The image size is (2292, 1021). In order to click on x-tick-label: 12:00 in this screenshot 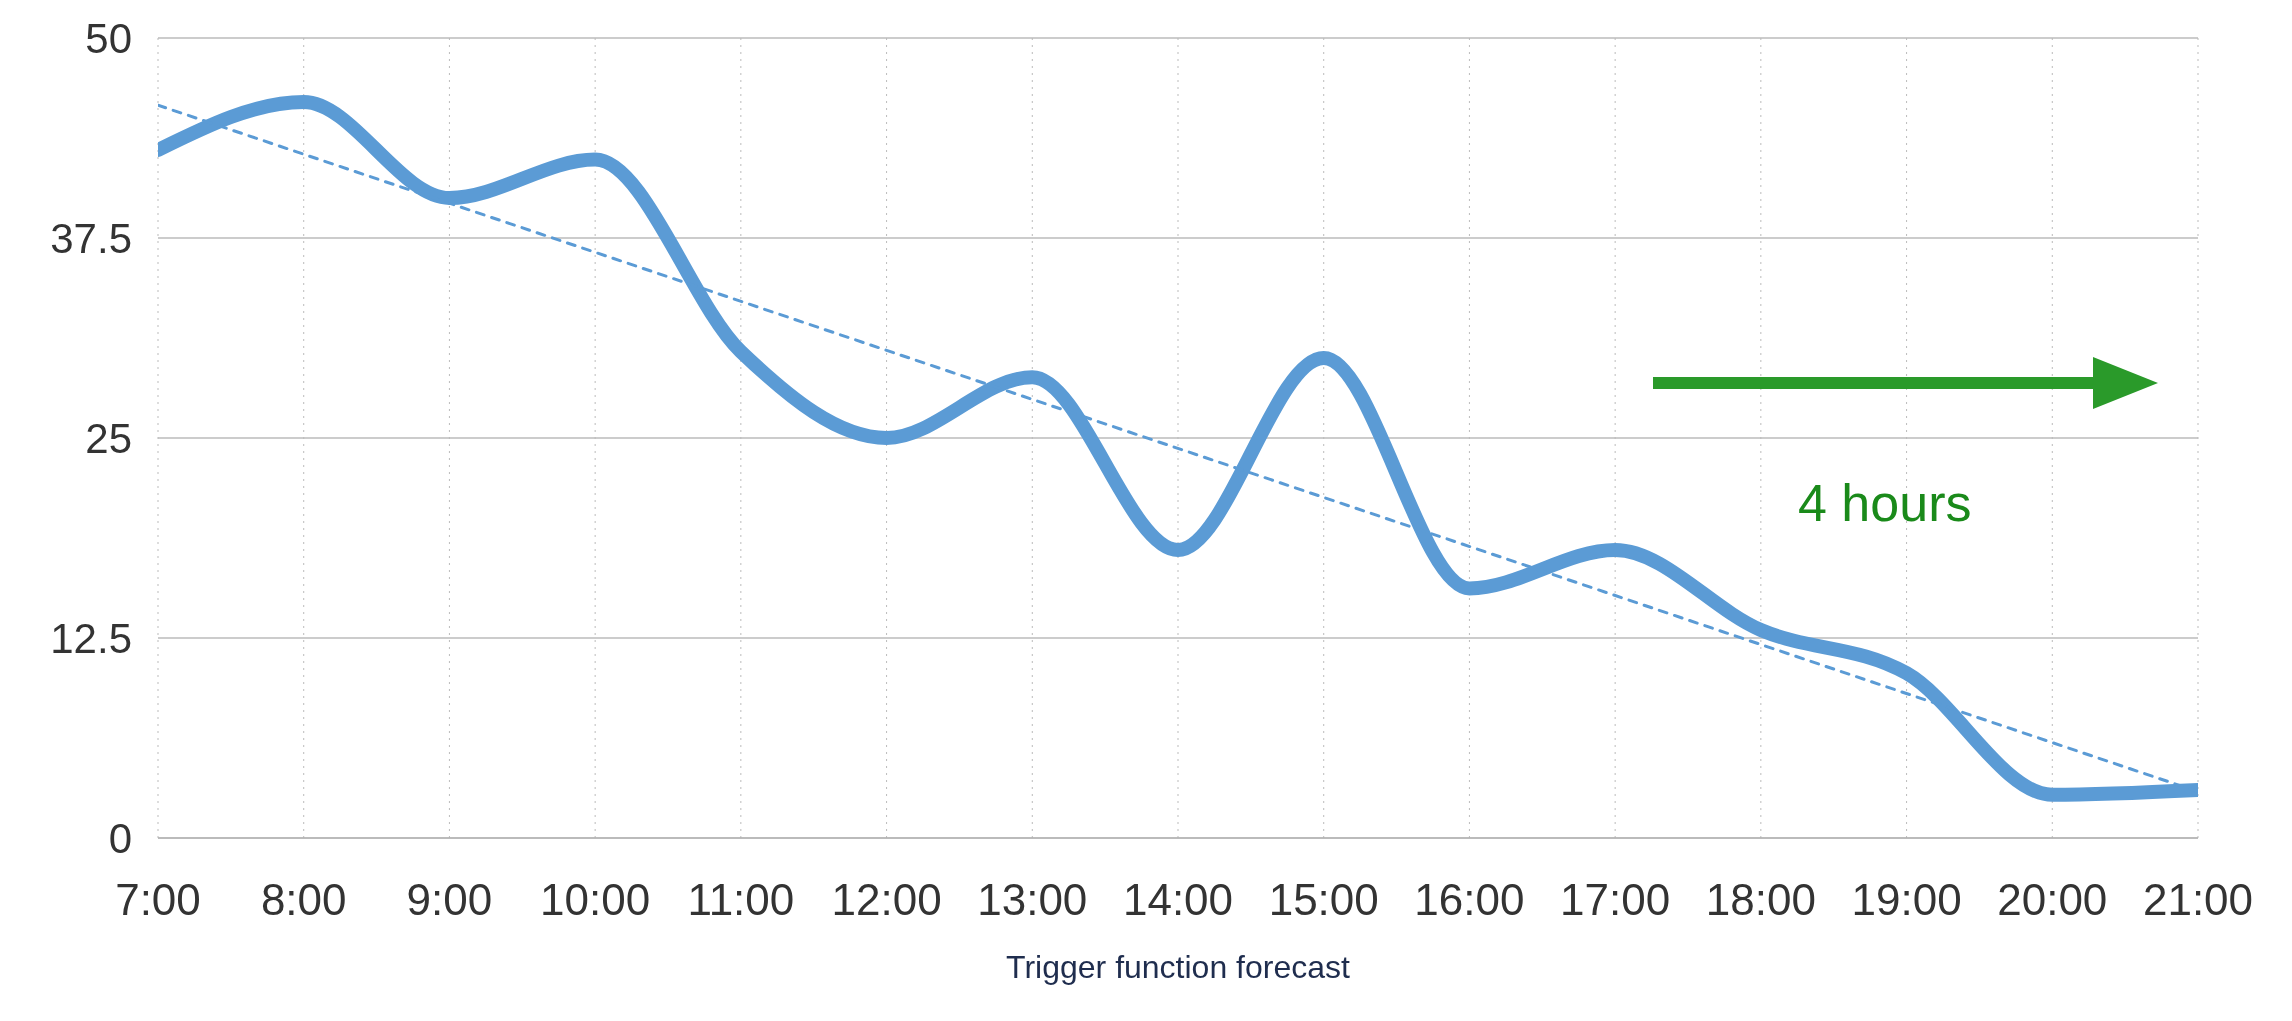, I will do `click(886, 900)`.